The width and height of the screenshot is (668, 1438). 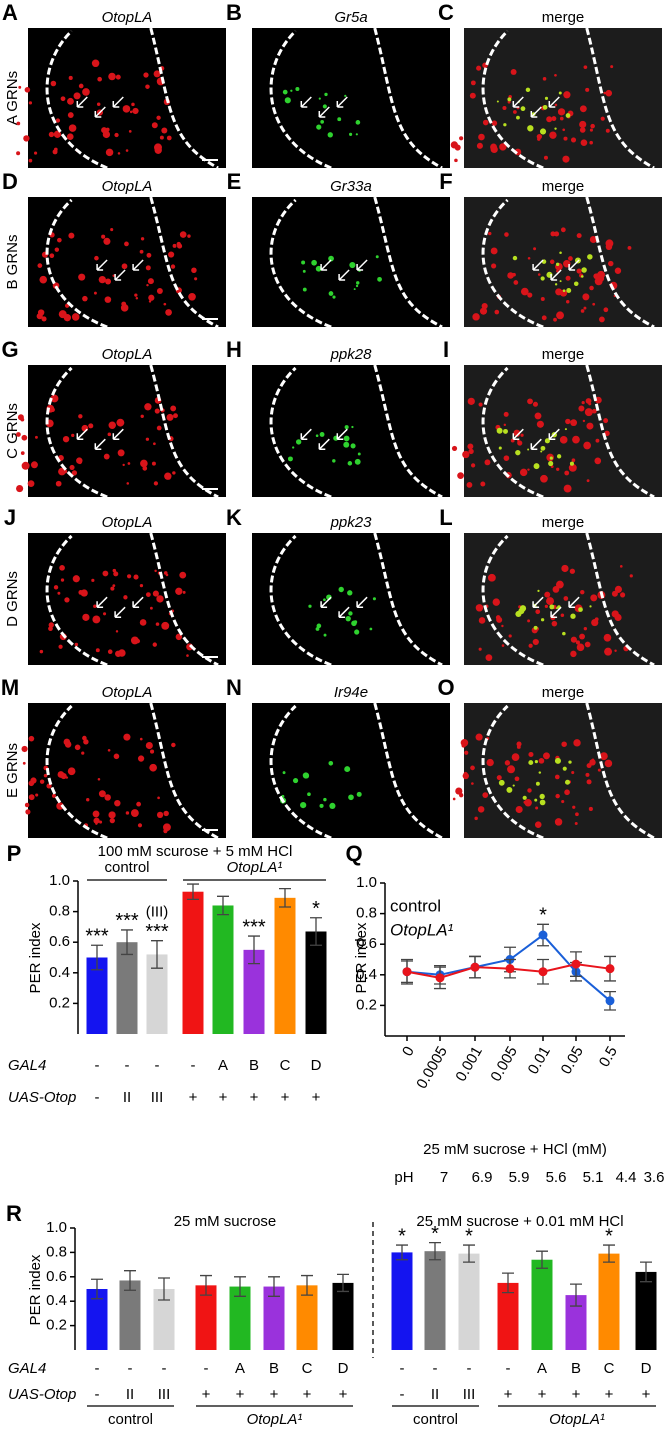 What do you see at coordinates (440, 978) in the screenshot?
I see `point` at bounding box center [440, 978].